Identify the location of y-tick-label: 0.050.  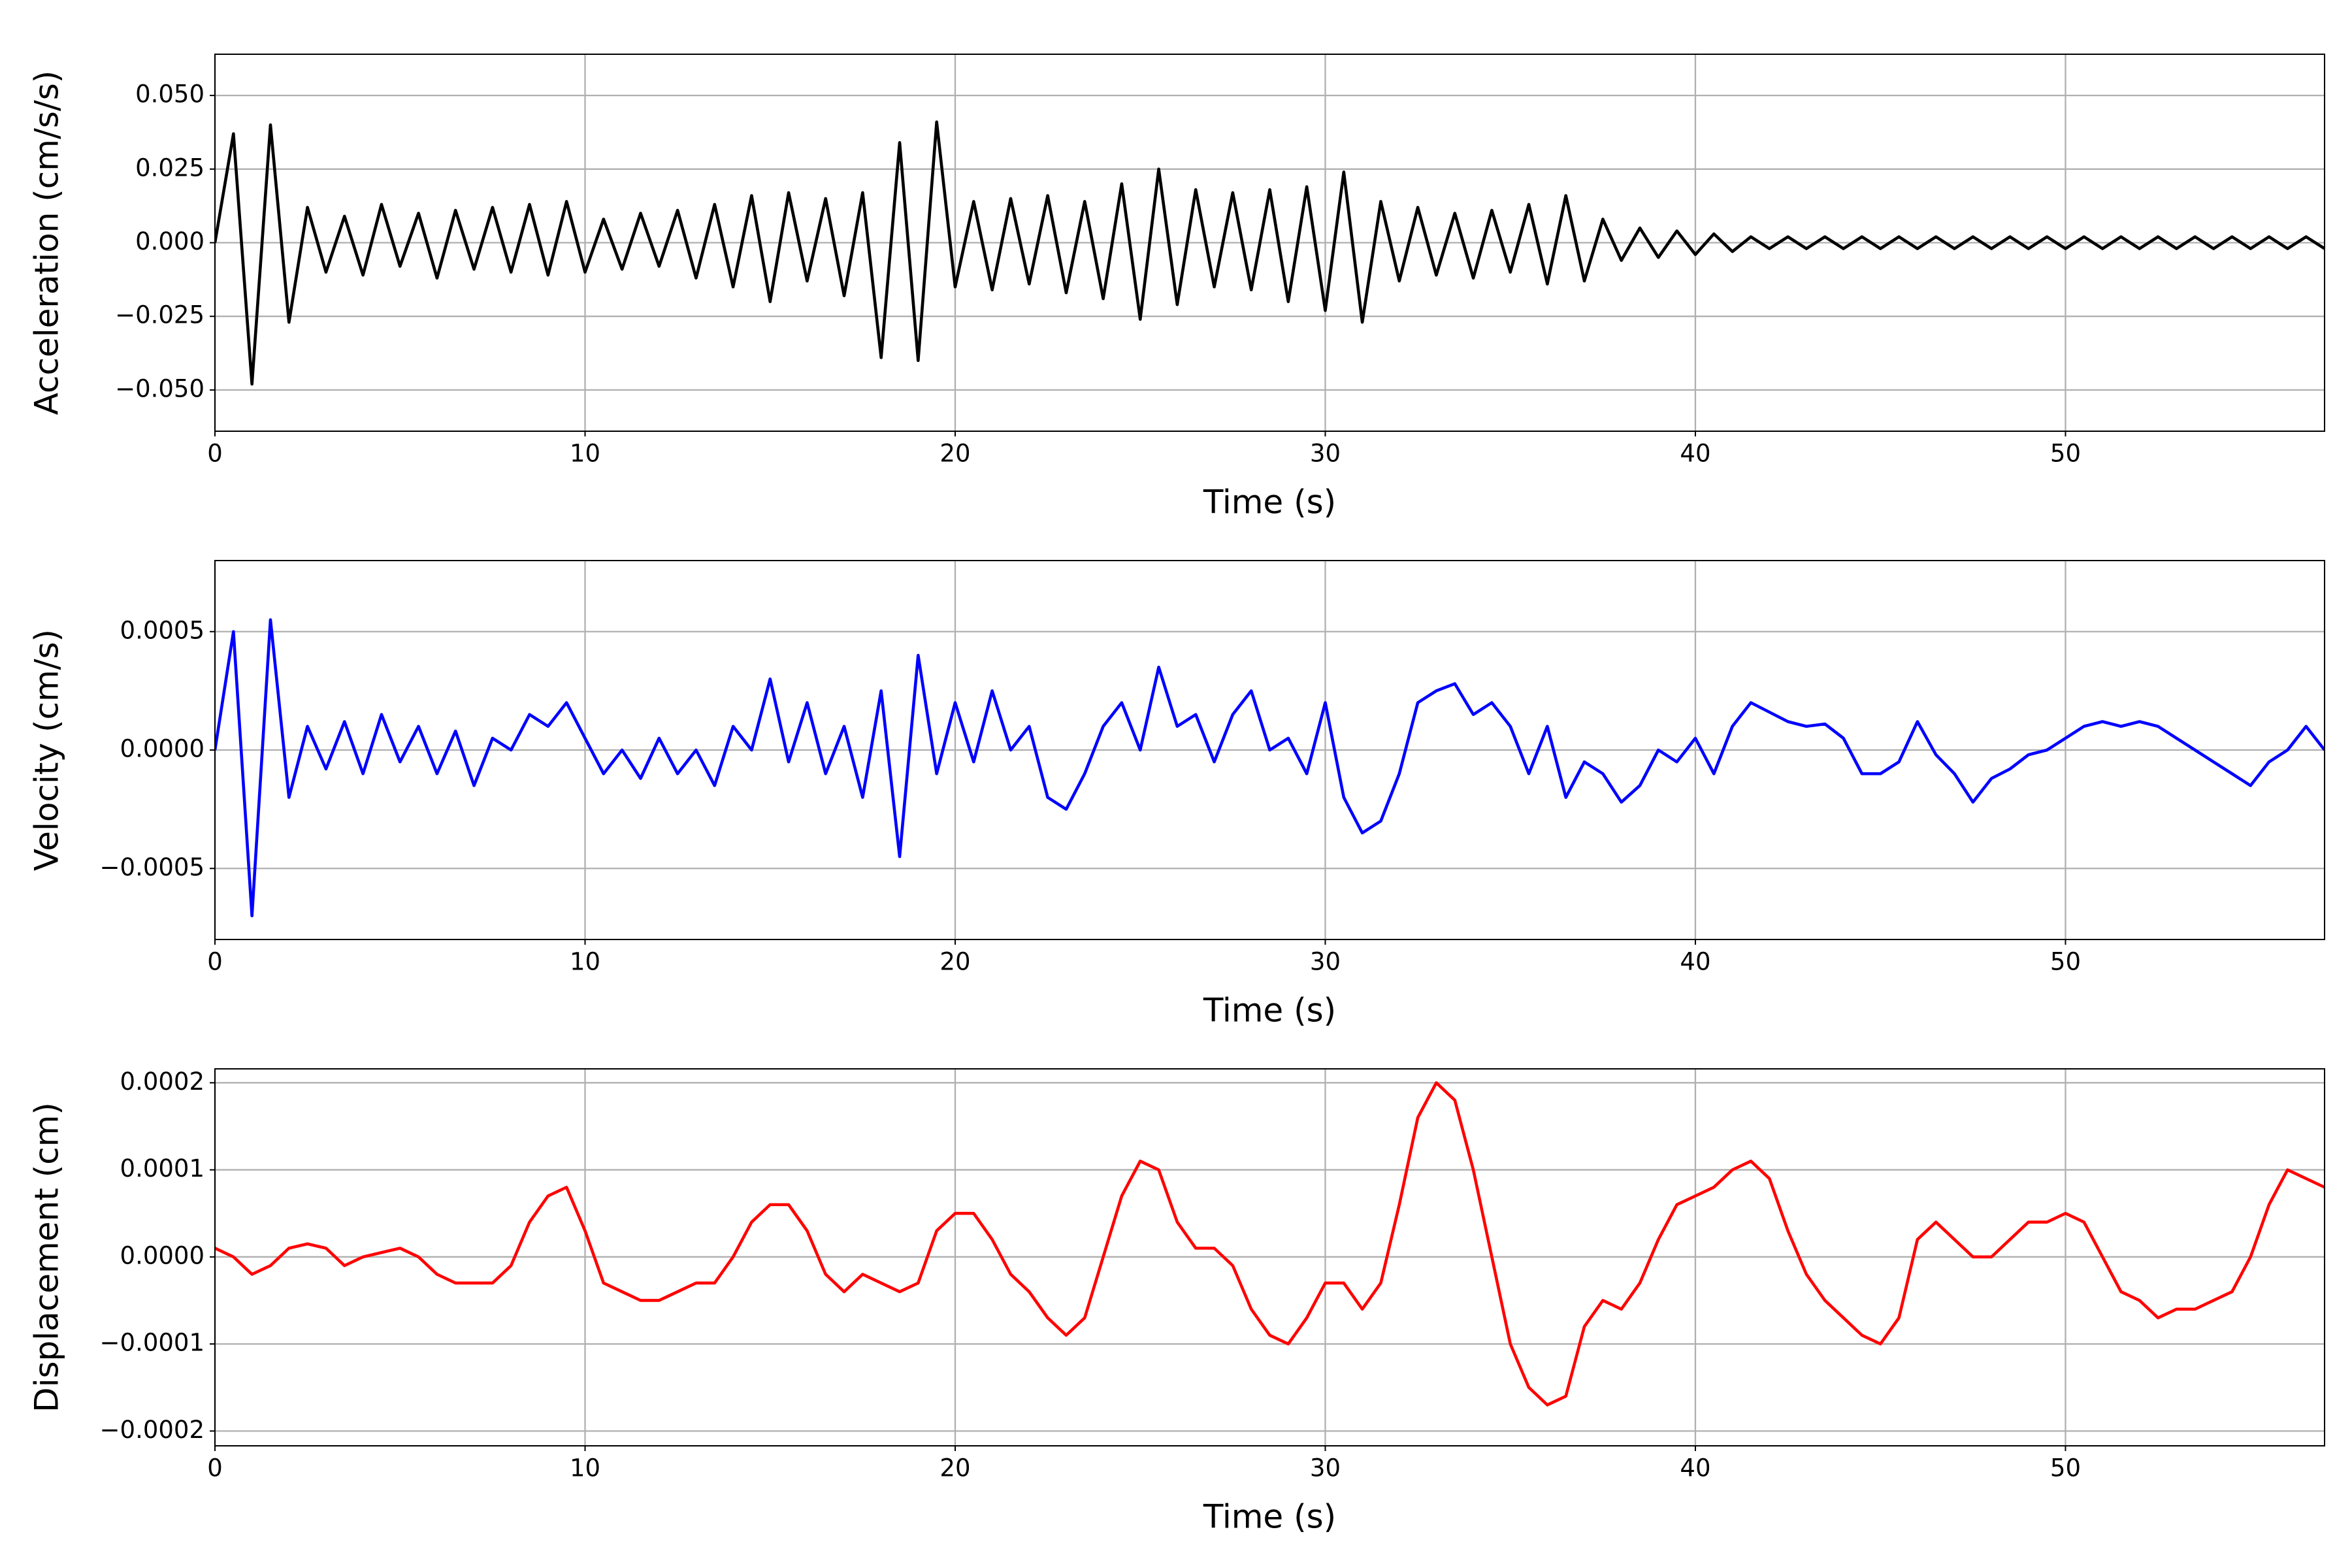
(169, 94).